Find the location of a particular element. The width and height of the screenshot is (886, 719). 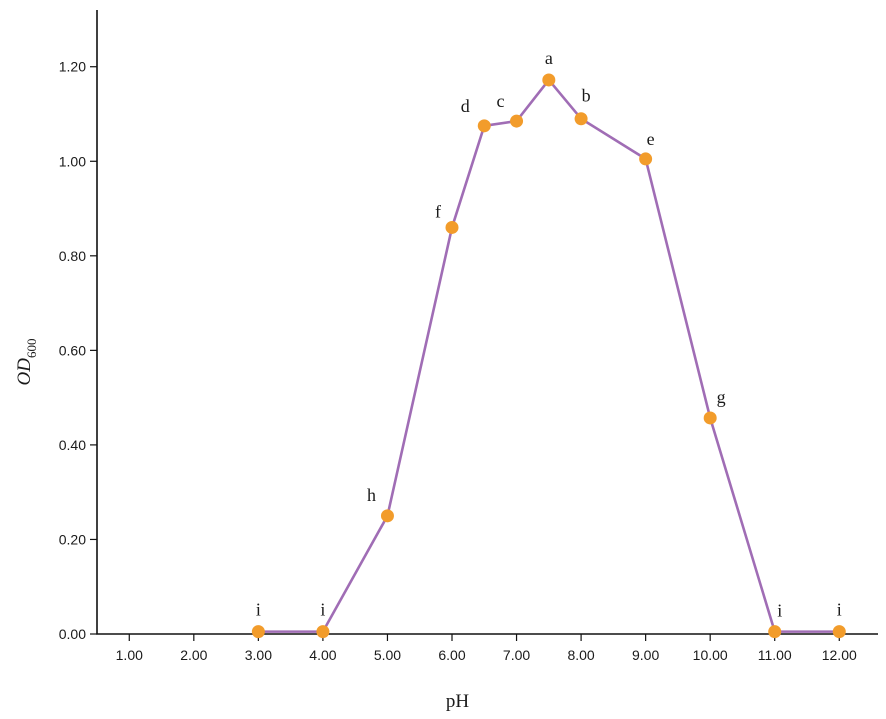

data-point-label: d is located at coordinates (465, 106).